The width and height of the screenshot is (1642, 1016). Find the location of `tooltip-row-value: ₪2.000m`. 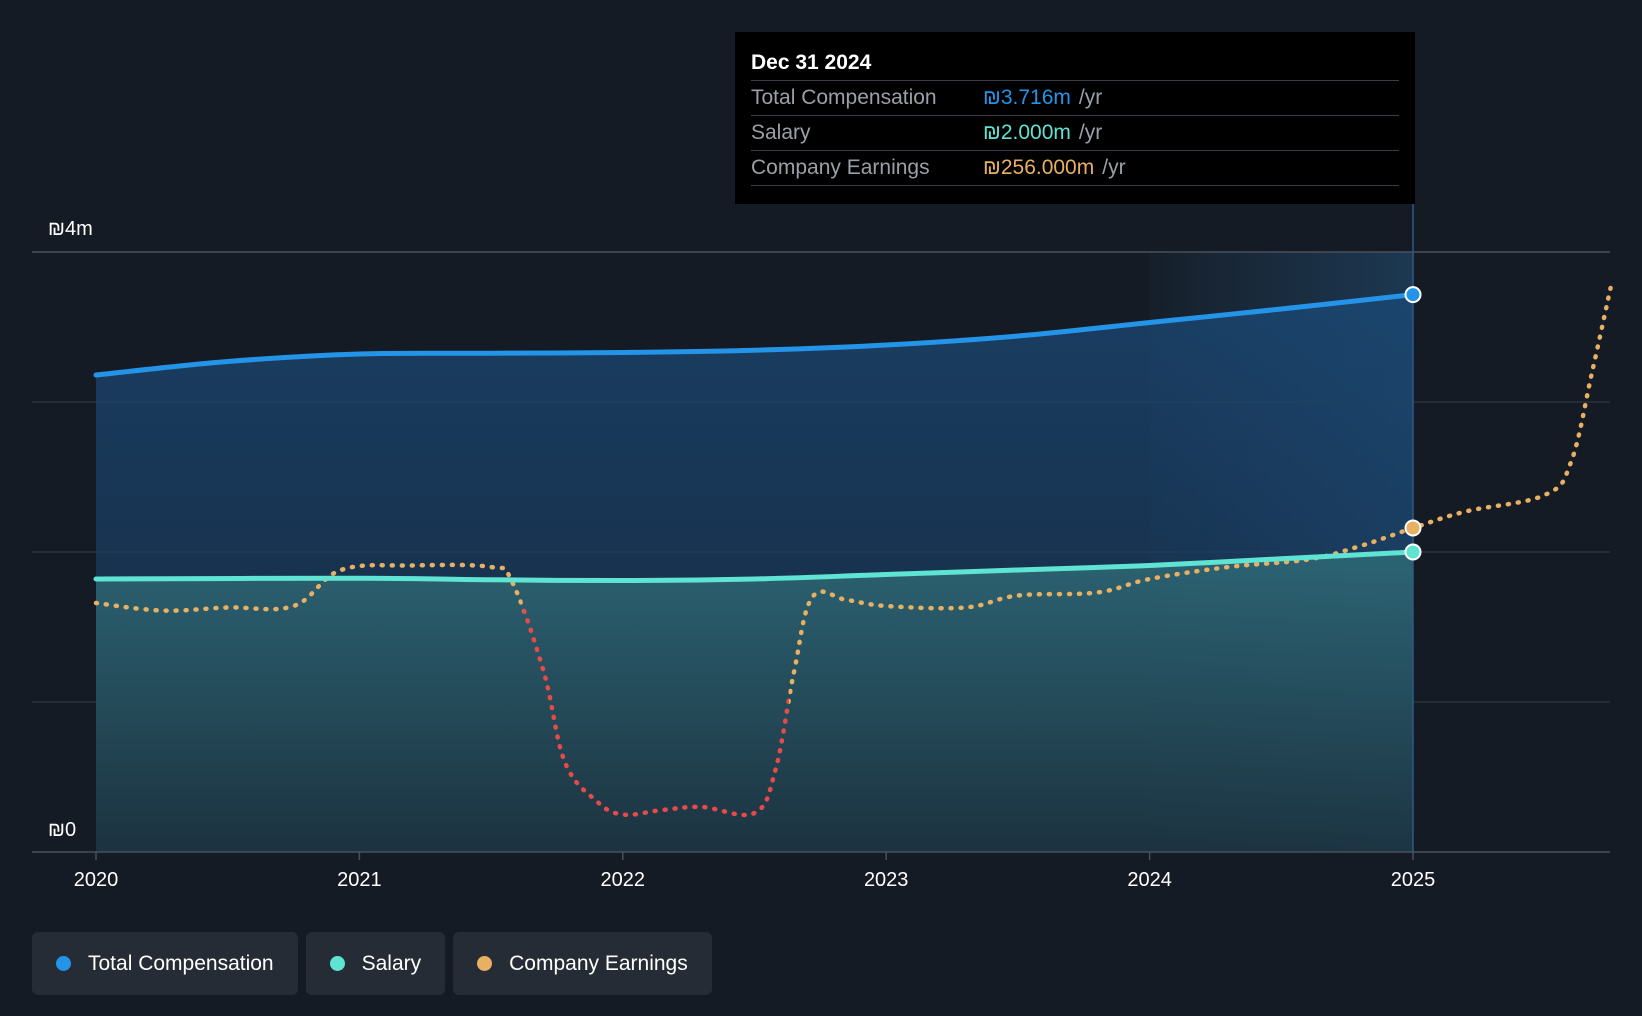

tooltip-row-value: ₪2.000m is located at coordinates (1027, 132).